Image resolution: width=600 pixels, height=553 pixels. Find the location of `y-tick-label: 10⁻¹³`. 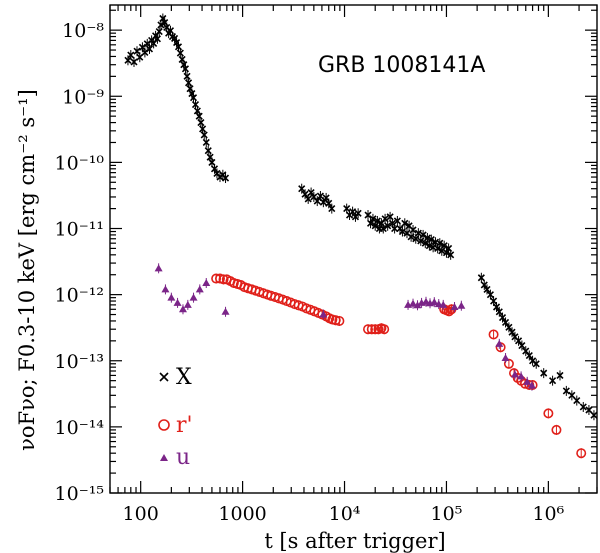

y-tick-label: 10⁻¹³ is located at coordinates (79, 362).